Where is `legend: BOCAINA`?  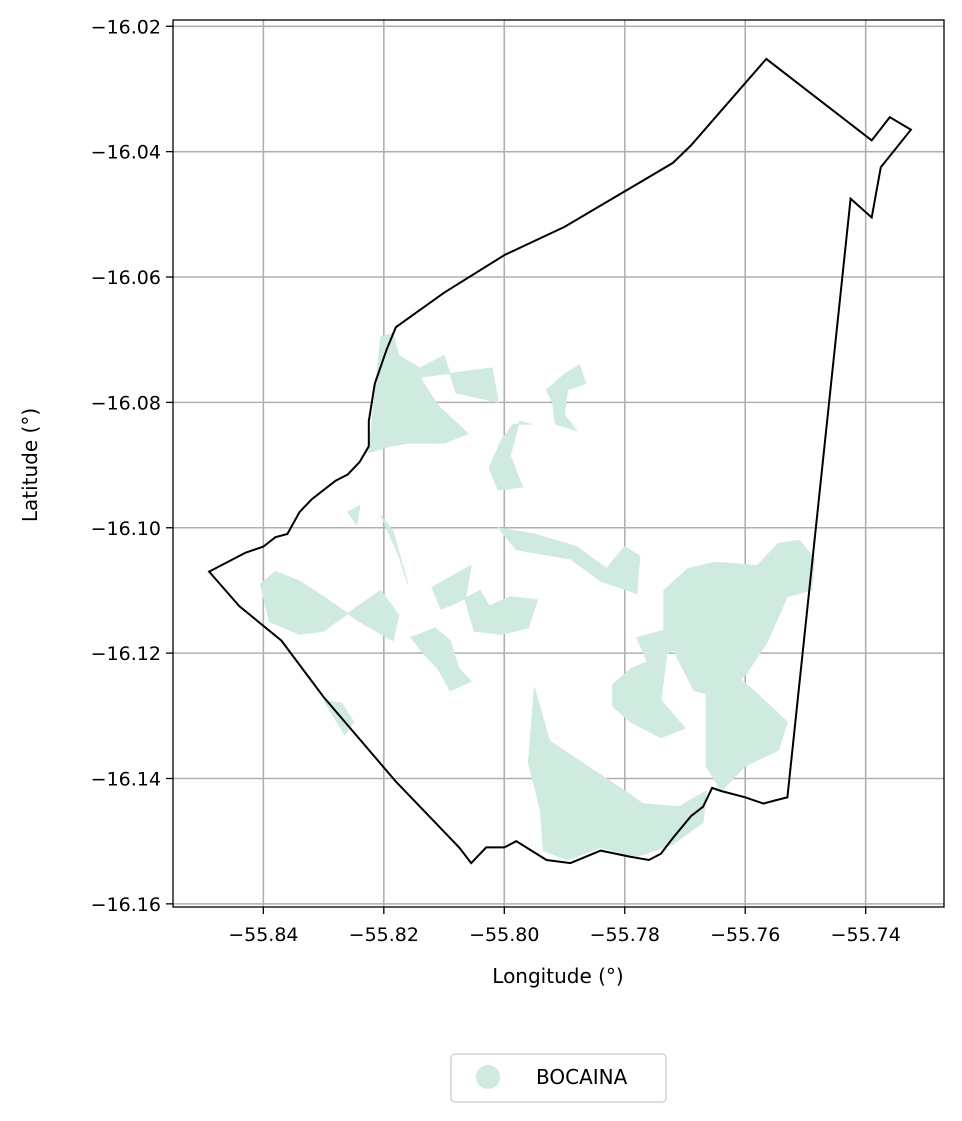 legend: BOCAINA is located at coordinates (558, 1078).